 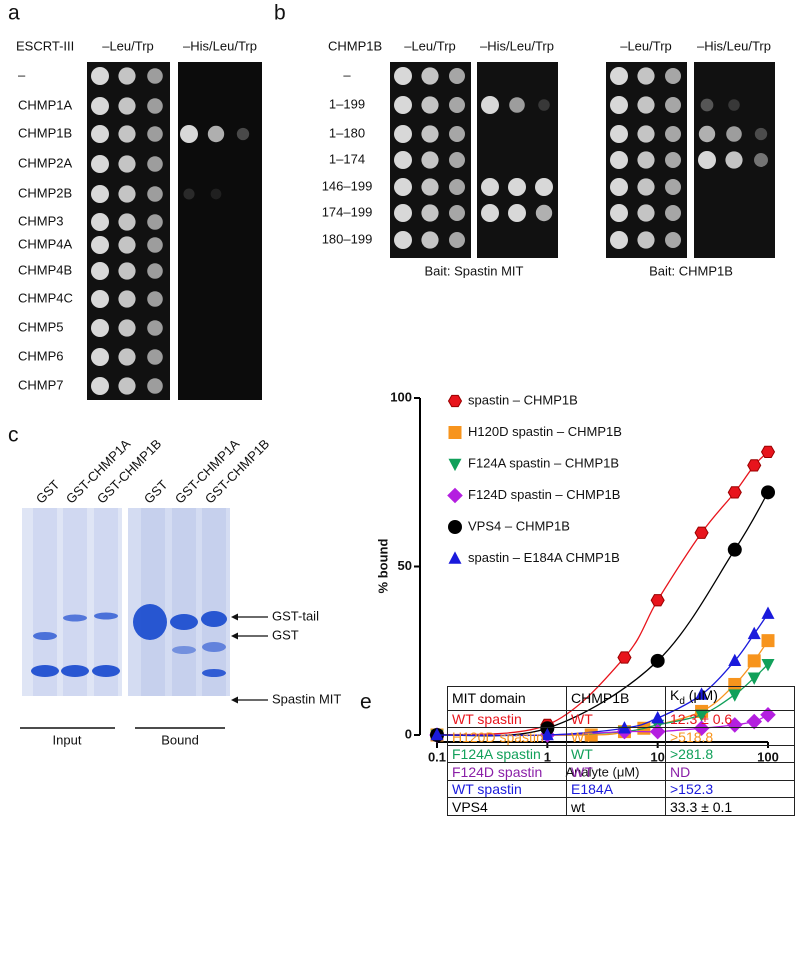 What do you see at coordinates (616, 754) in the screenshot?
I see `table-cell: WT` at bounding box center [616, 754].